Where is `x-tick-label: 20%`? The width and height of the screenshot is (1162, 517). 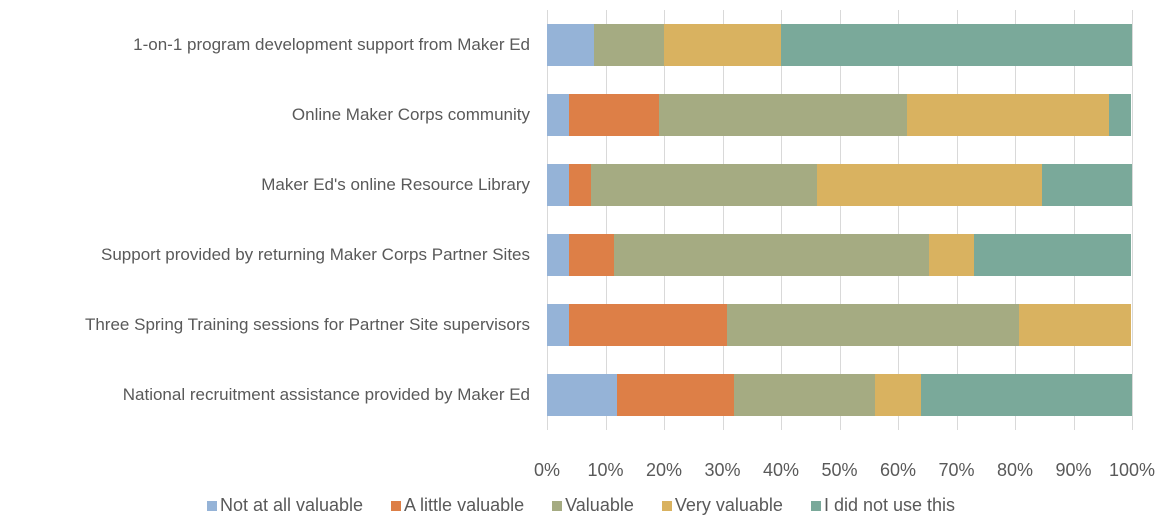
x-tick-label: 20% is located at coordinates (664, 470).